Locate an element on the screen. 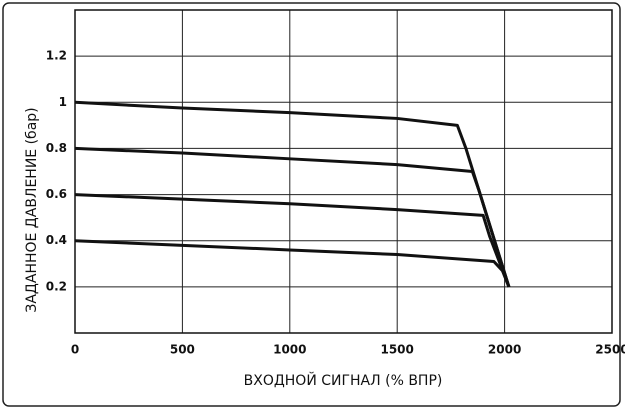 Image resolution: width=625 pixels, height=412 pixels. x-tick-label: 0 is located at coordinates (75, 350).